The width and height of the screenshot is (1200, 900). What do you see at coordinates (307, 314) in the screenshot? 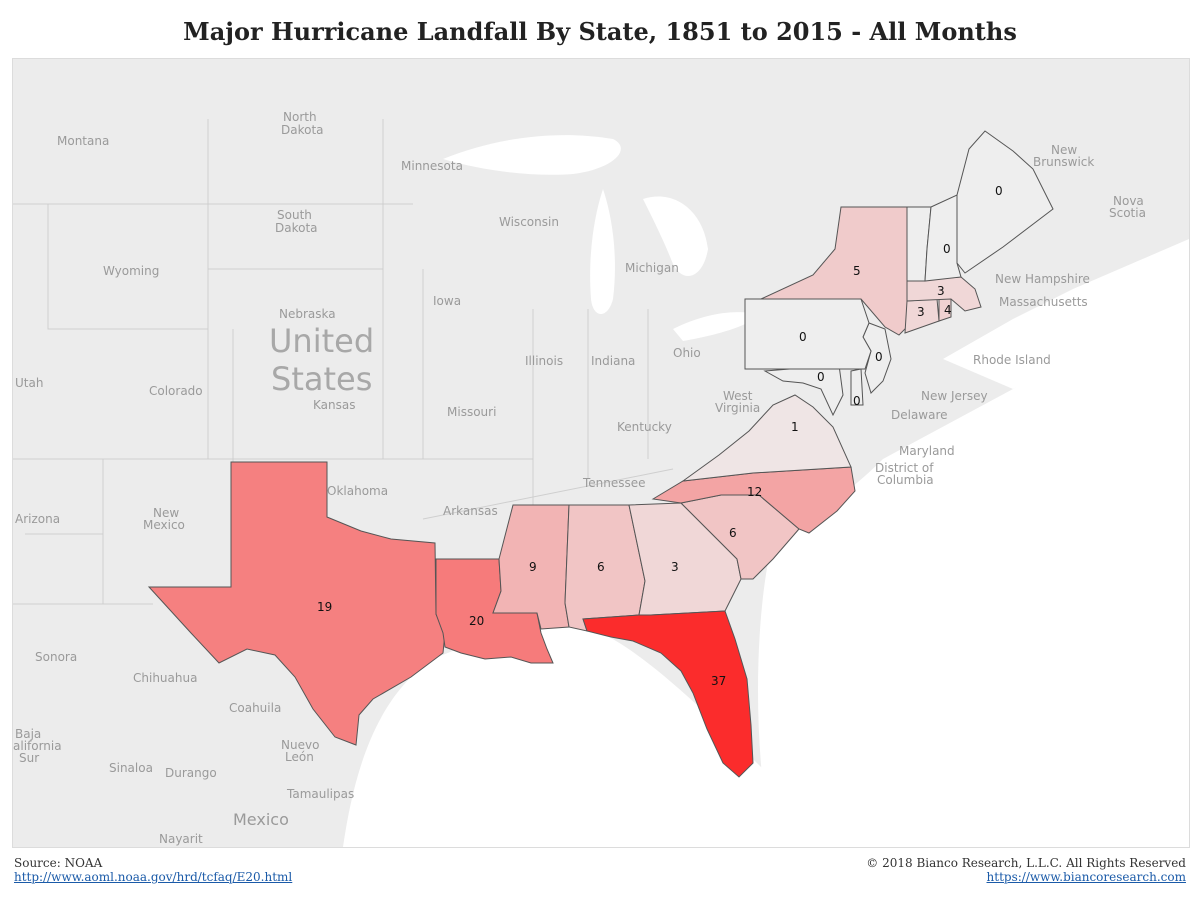
I see `label-nebraska: Nebraska` at bounding box center [307, 314].